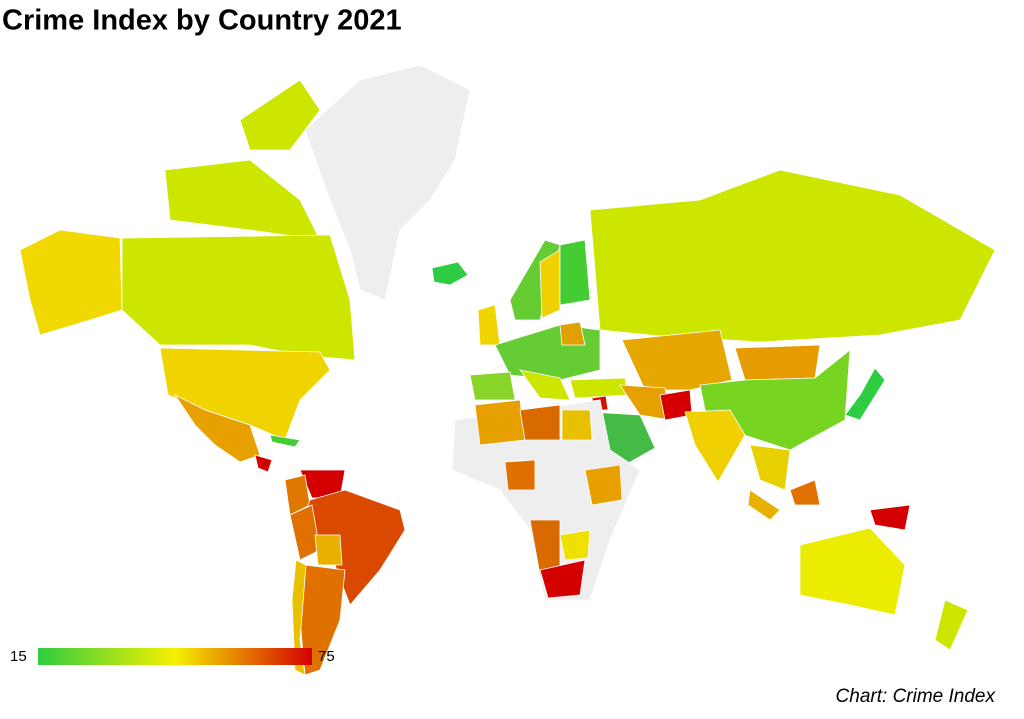 The height and width of the screenshot is (719, 1024). I want to click on title: Crime Index by Country 2021, so click(202, 21).